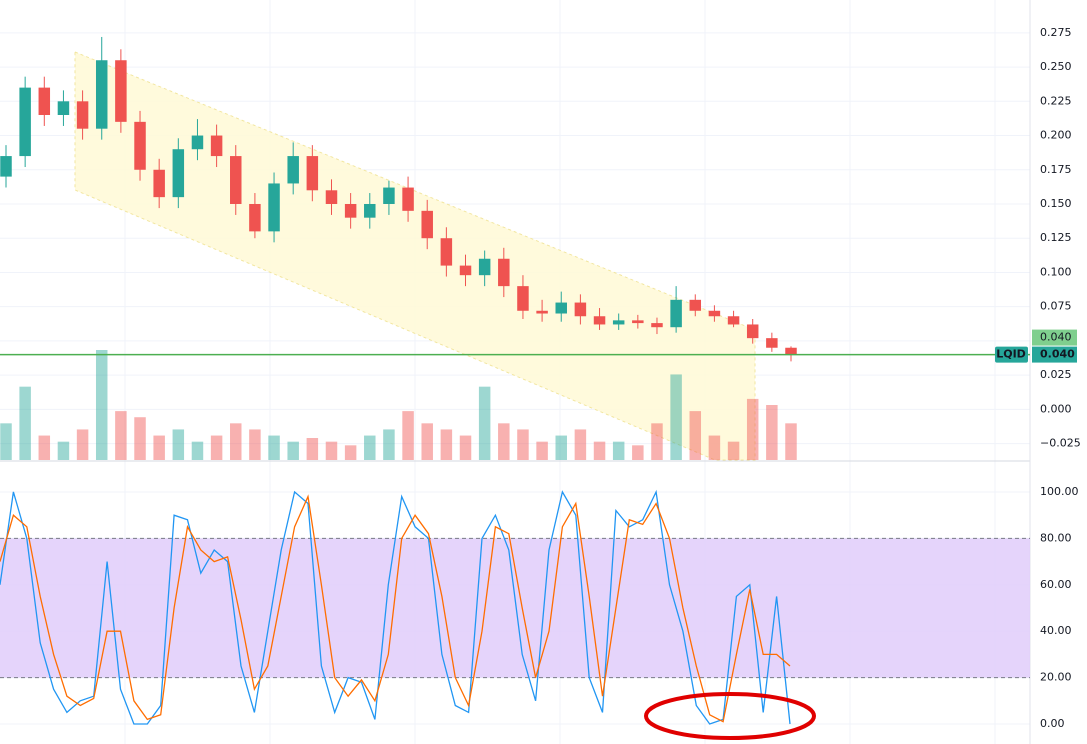  Describe the element at coordinates (1056, 630) in the screenshot. I see `y-tick-label: 40.00` at that location.